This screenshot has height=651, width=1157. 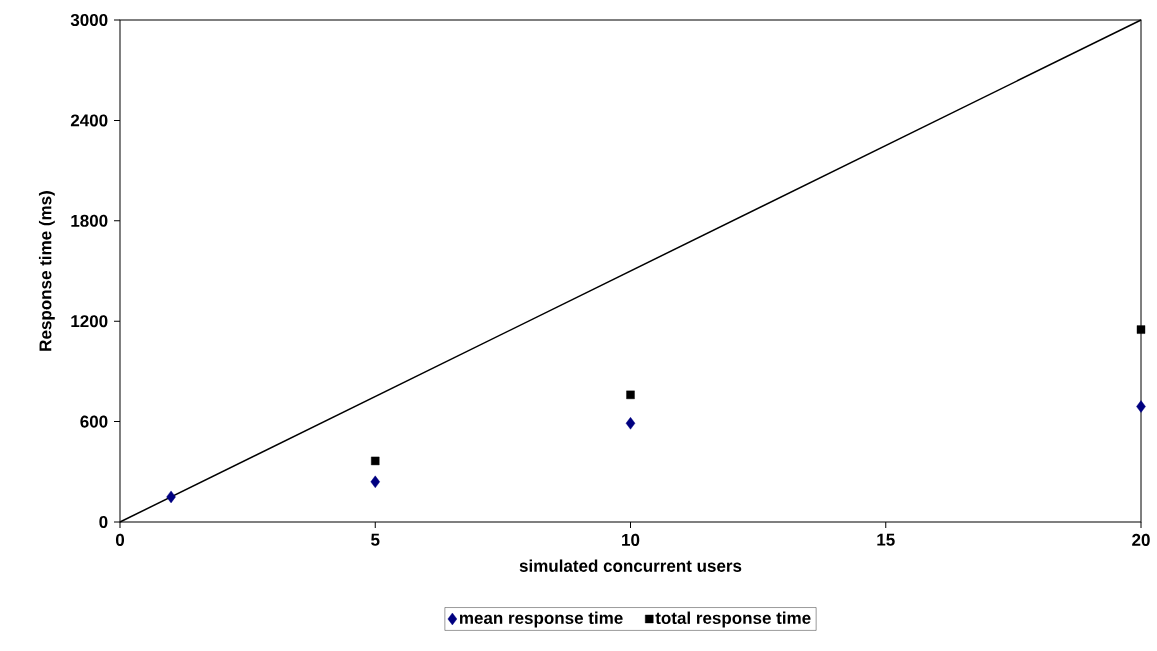 What do you see at coordinates (541, 619) in the screenshot?
I see `legend-label: mean response time` at bounding box center [541, 619].